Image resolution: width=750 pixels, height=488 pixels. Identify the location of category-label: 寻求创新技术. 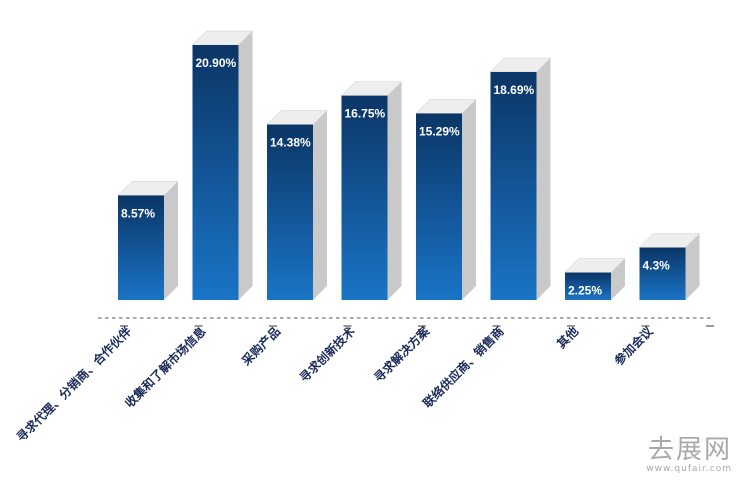
(327, 355).